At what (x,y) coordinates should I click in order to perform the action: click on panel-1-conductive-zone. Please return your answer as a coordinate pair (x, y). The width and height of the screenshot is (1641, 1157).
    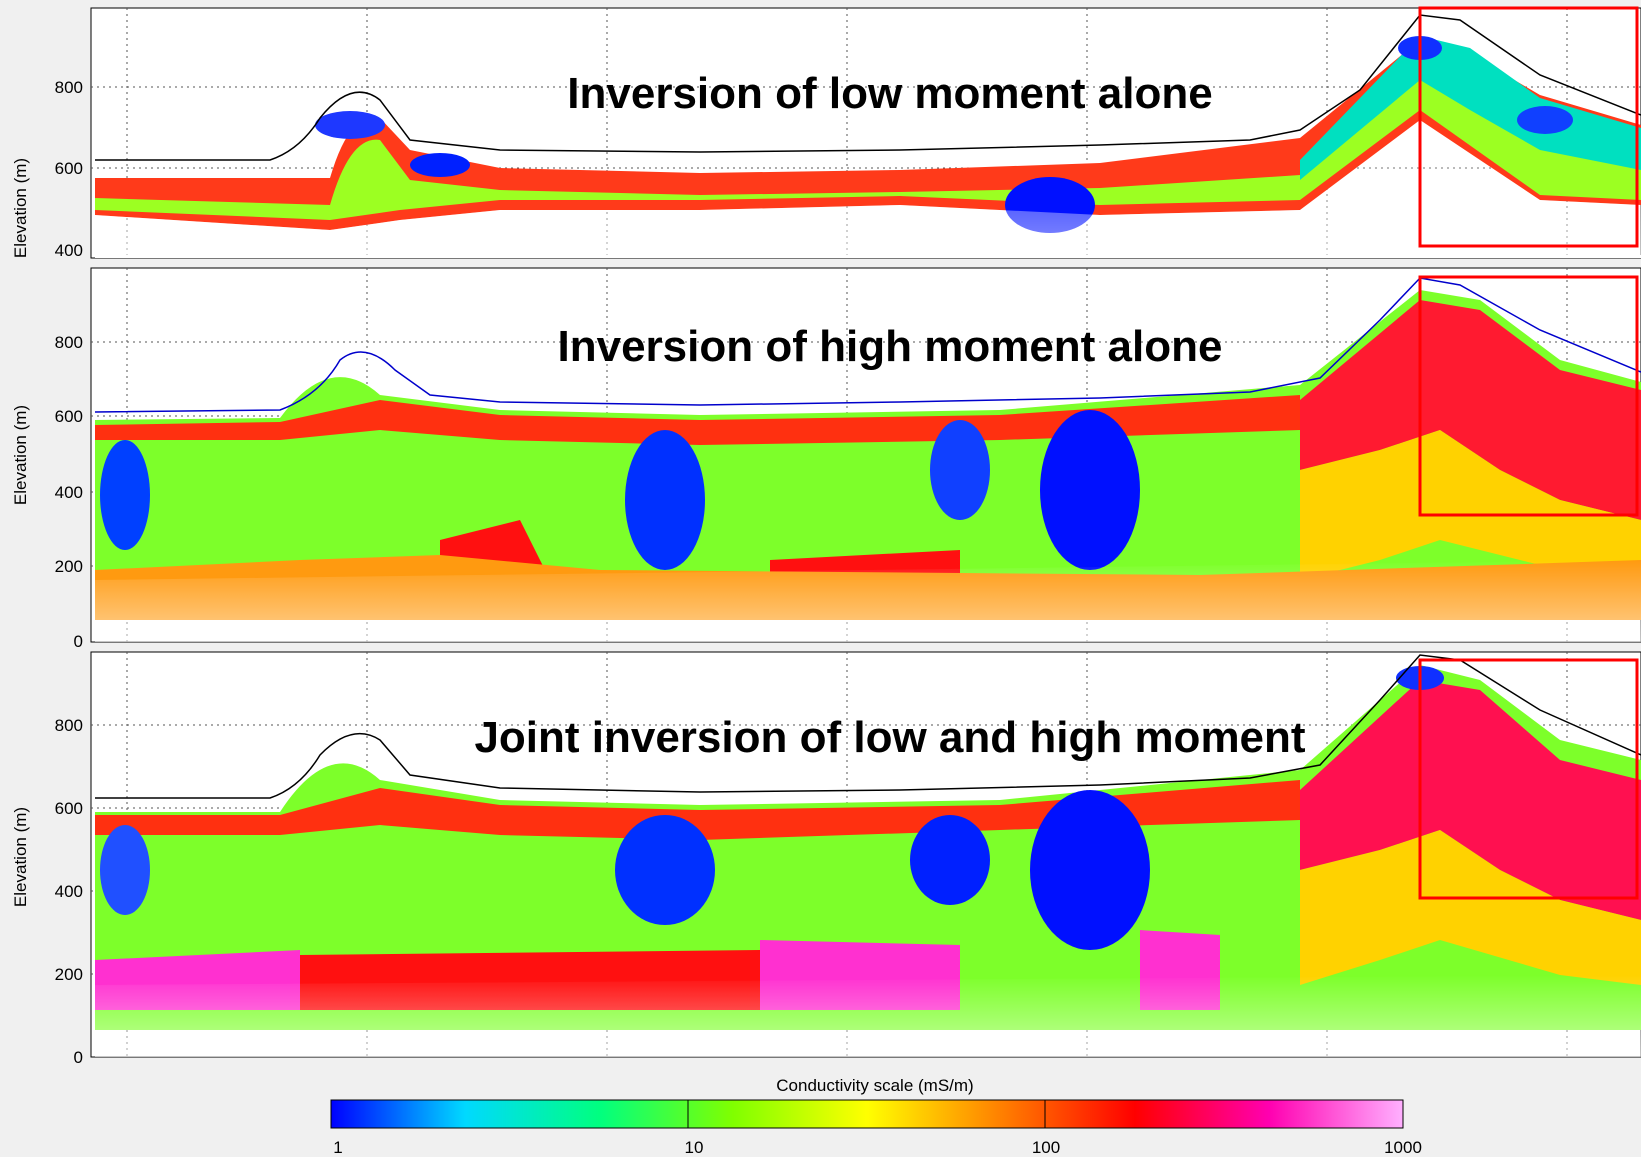
    Looking at the image, I should click on (1470, 108).